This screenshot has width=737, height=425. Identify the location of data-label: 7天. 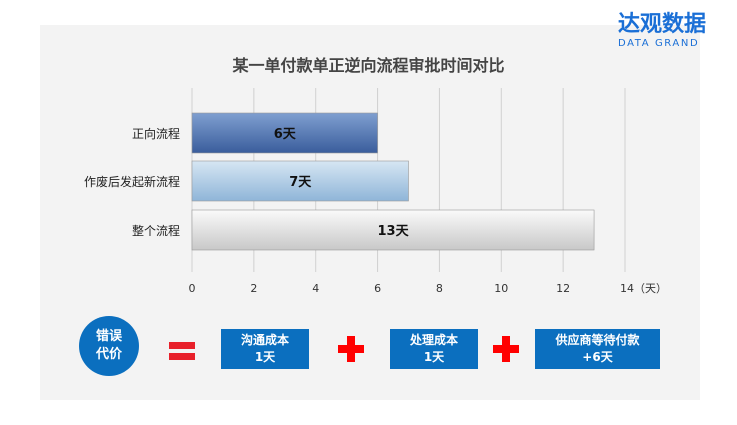
(300, 182).